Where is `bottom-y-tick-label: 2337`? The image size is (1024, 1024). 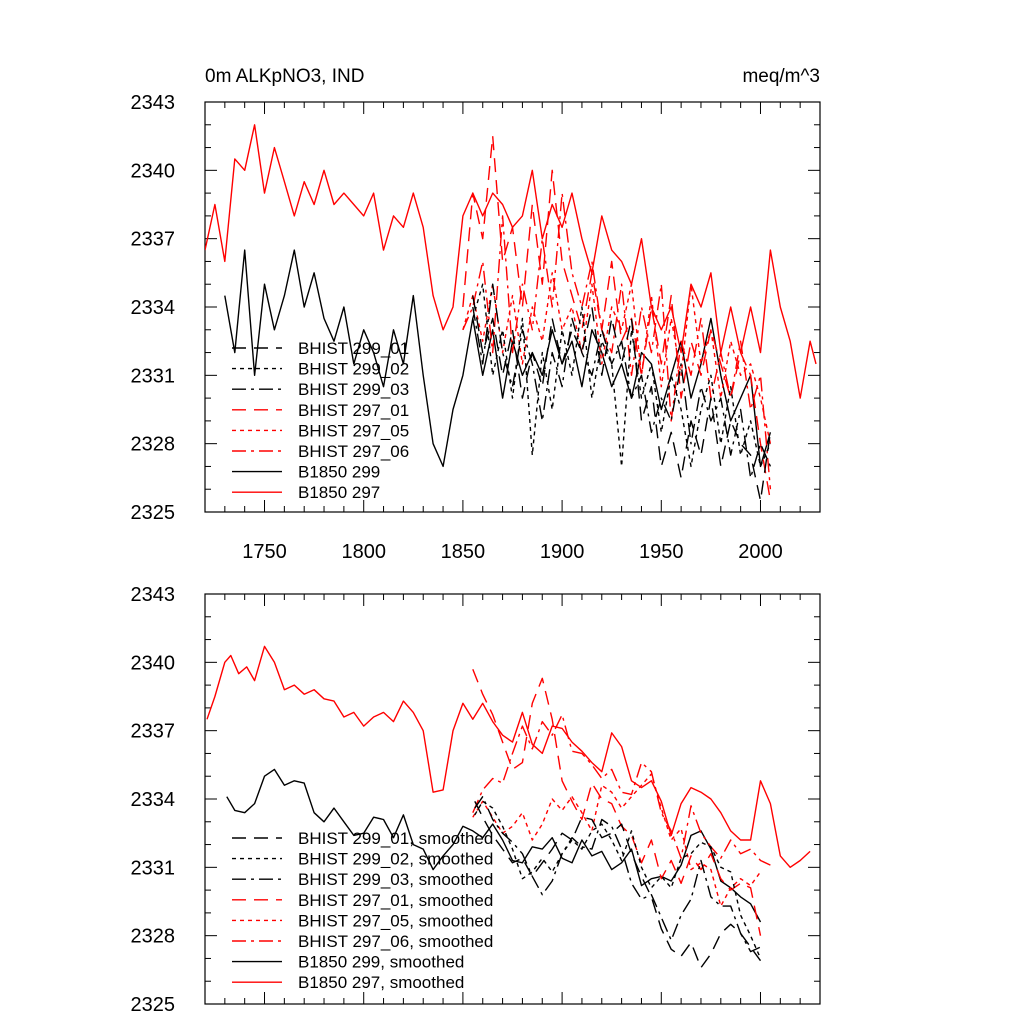 bottom-y-tick-label: 2337 is located at coordinates (153, 732).